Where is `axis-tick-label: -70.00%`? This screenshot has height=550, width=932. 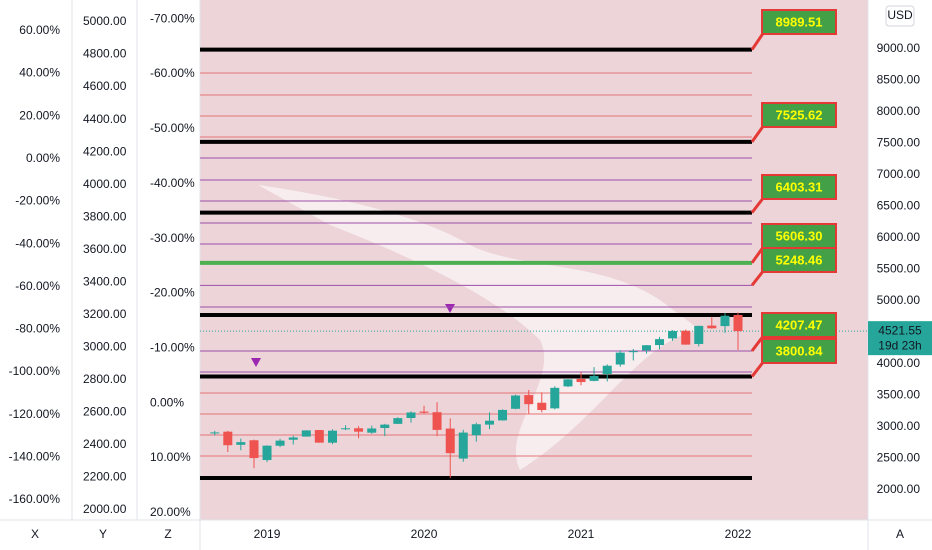
axis-tick-label: -70.00% is located at coordinates (172, 18).